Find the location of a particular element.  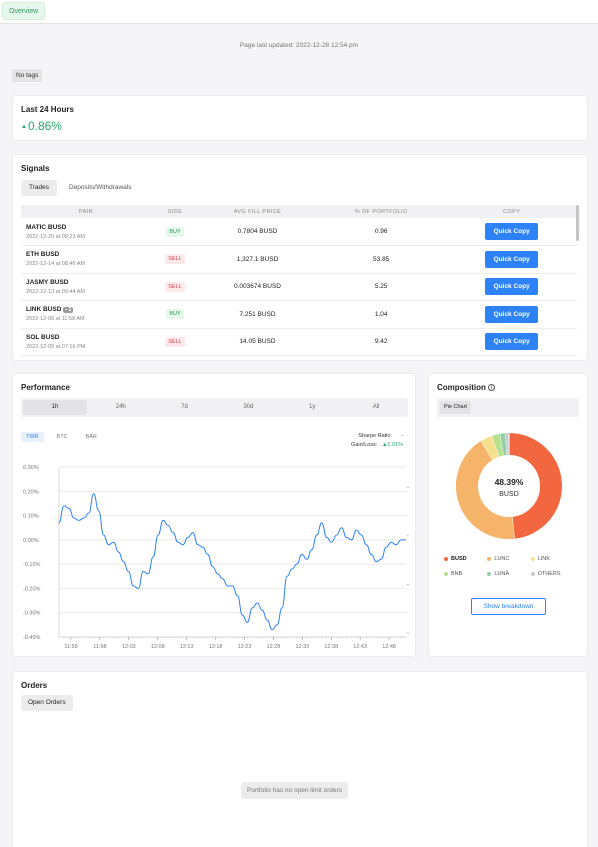

info-icon: i is located at coordinates (491, 388).